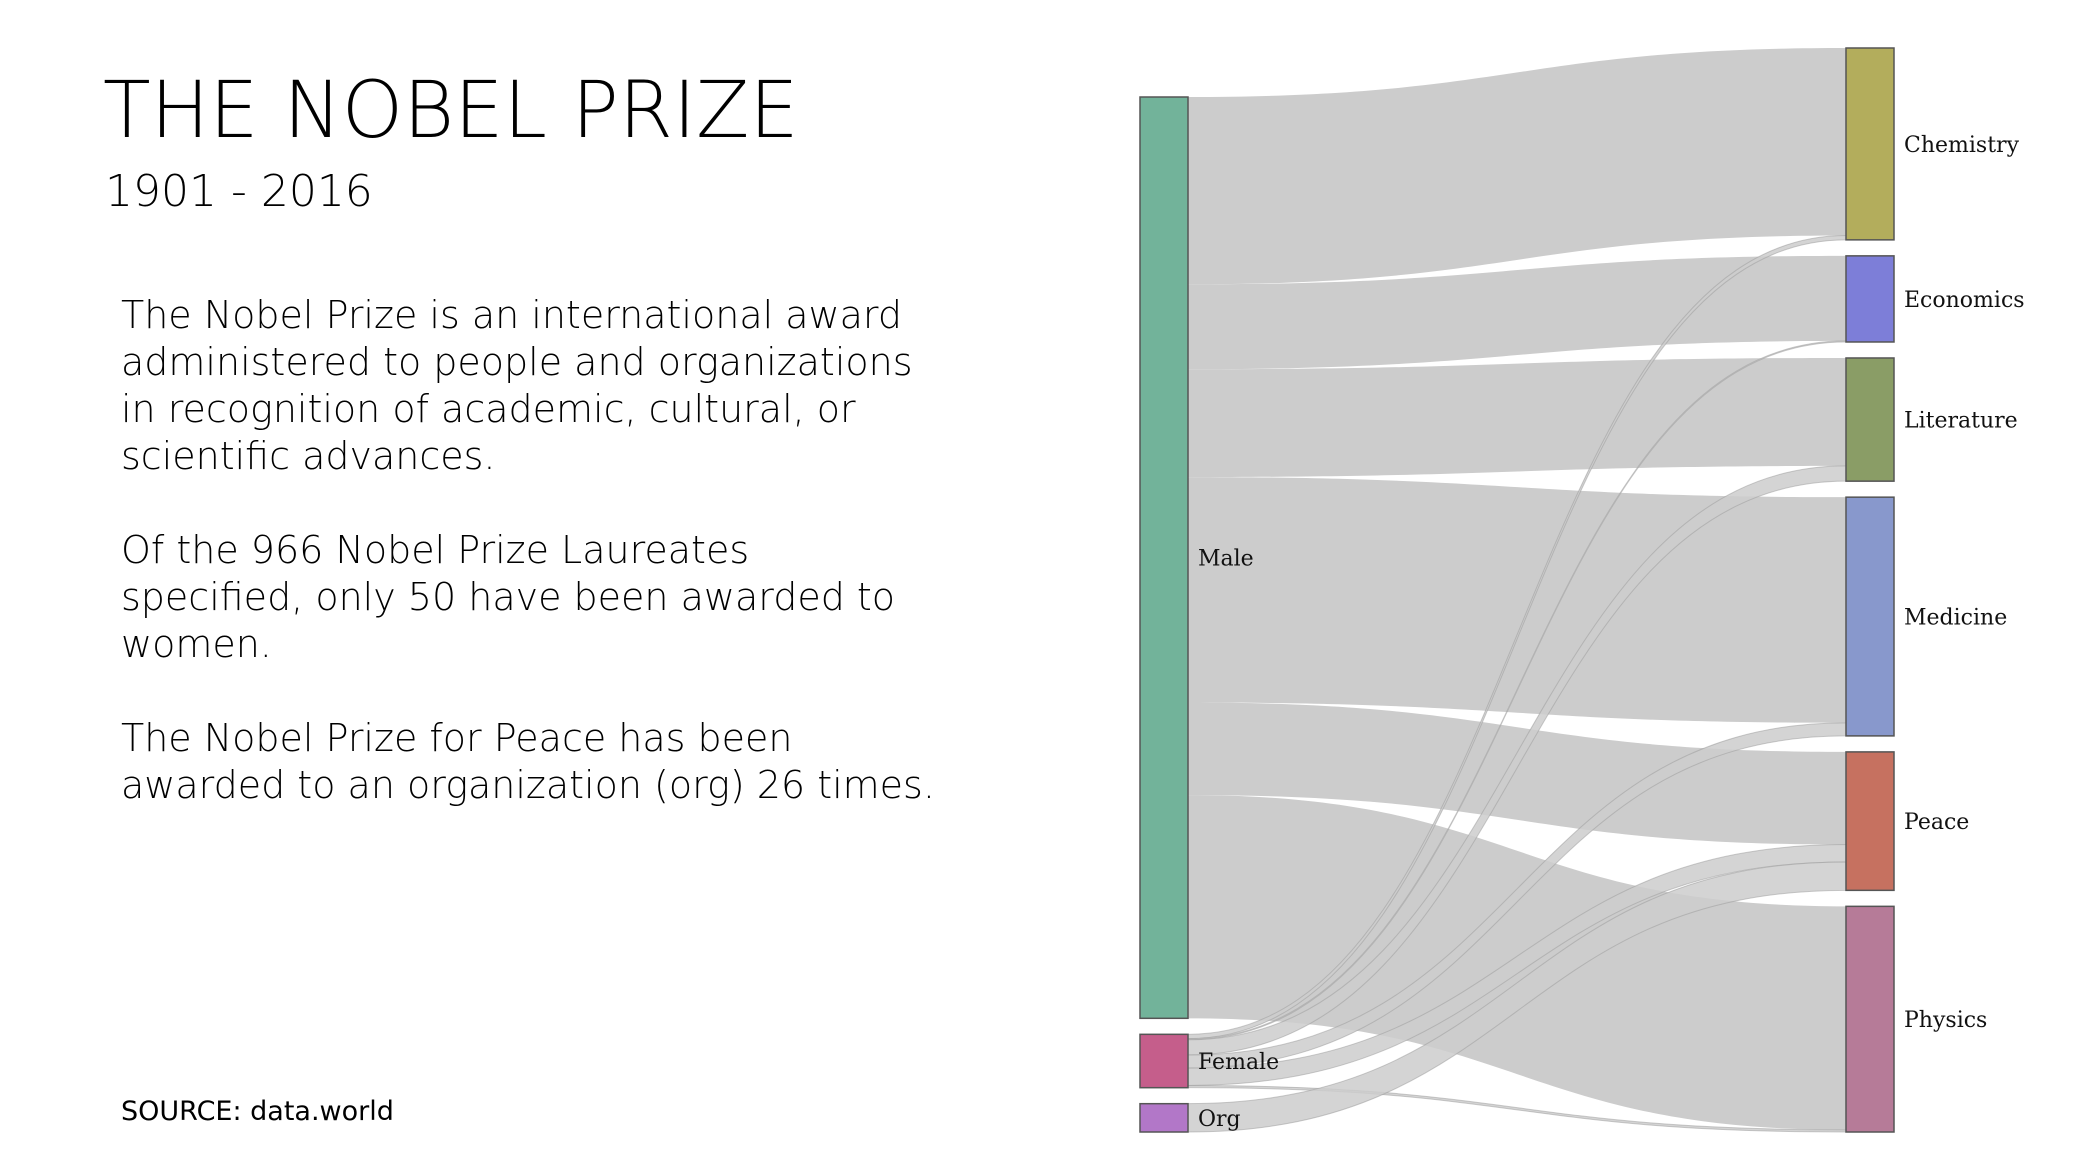  I want to click on node-label-female: Female, so click(1238, 1062).